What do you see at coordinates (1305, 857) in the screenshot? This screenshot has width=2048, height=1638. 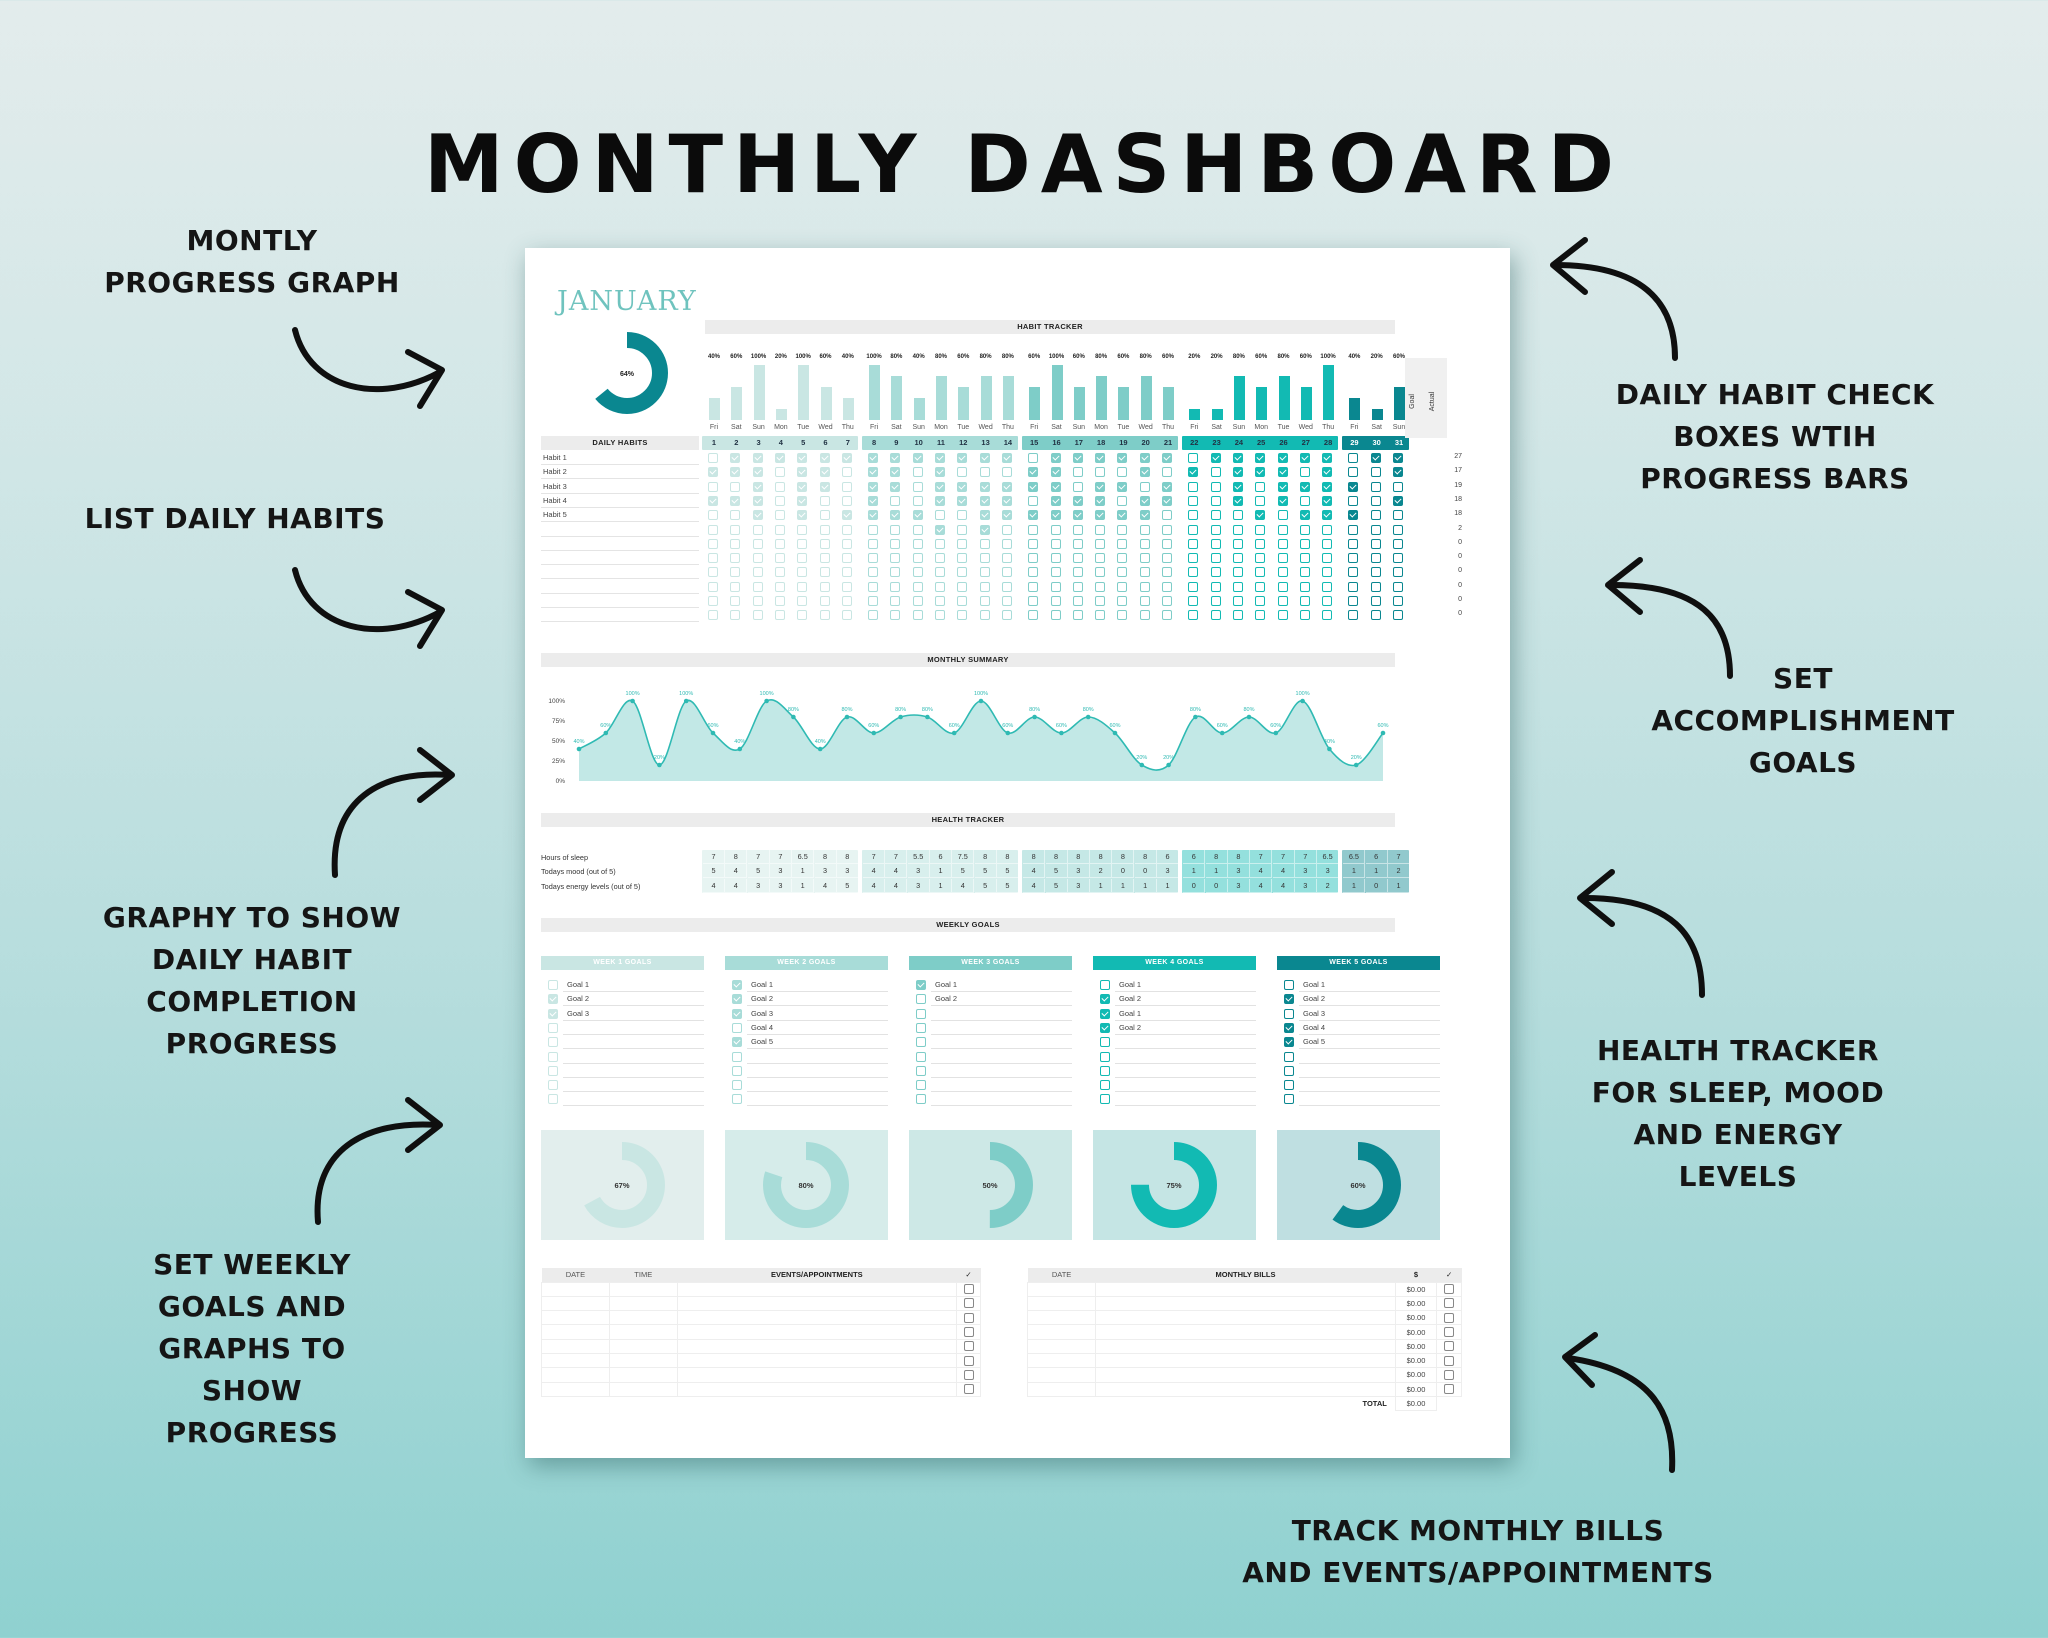 I see `health-value-cell: 7` at bounding box center [1305, 857].